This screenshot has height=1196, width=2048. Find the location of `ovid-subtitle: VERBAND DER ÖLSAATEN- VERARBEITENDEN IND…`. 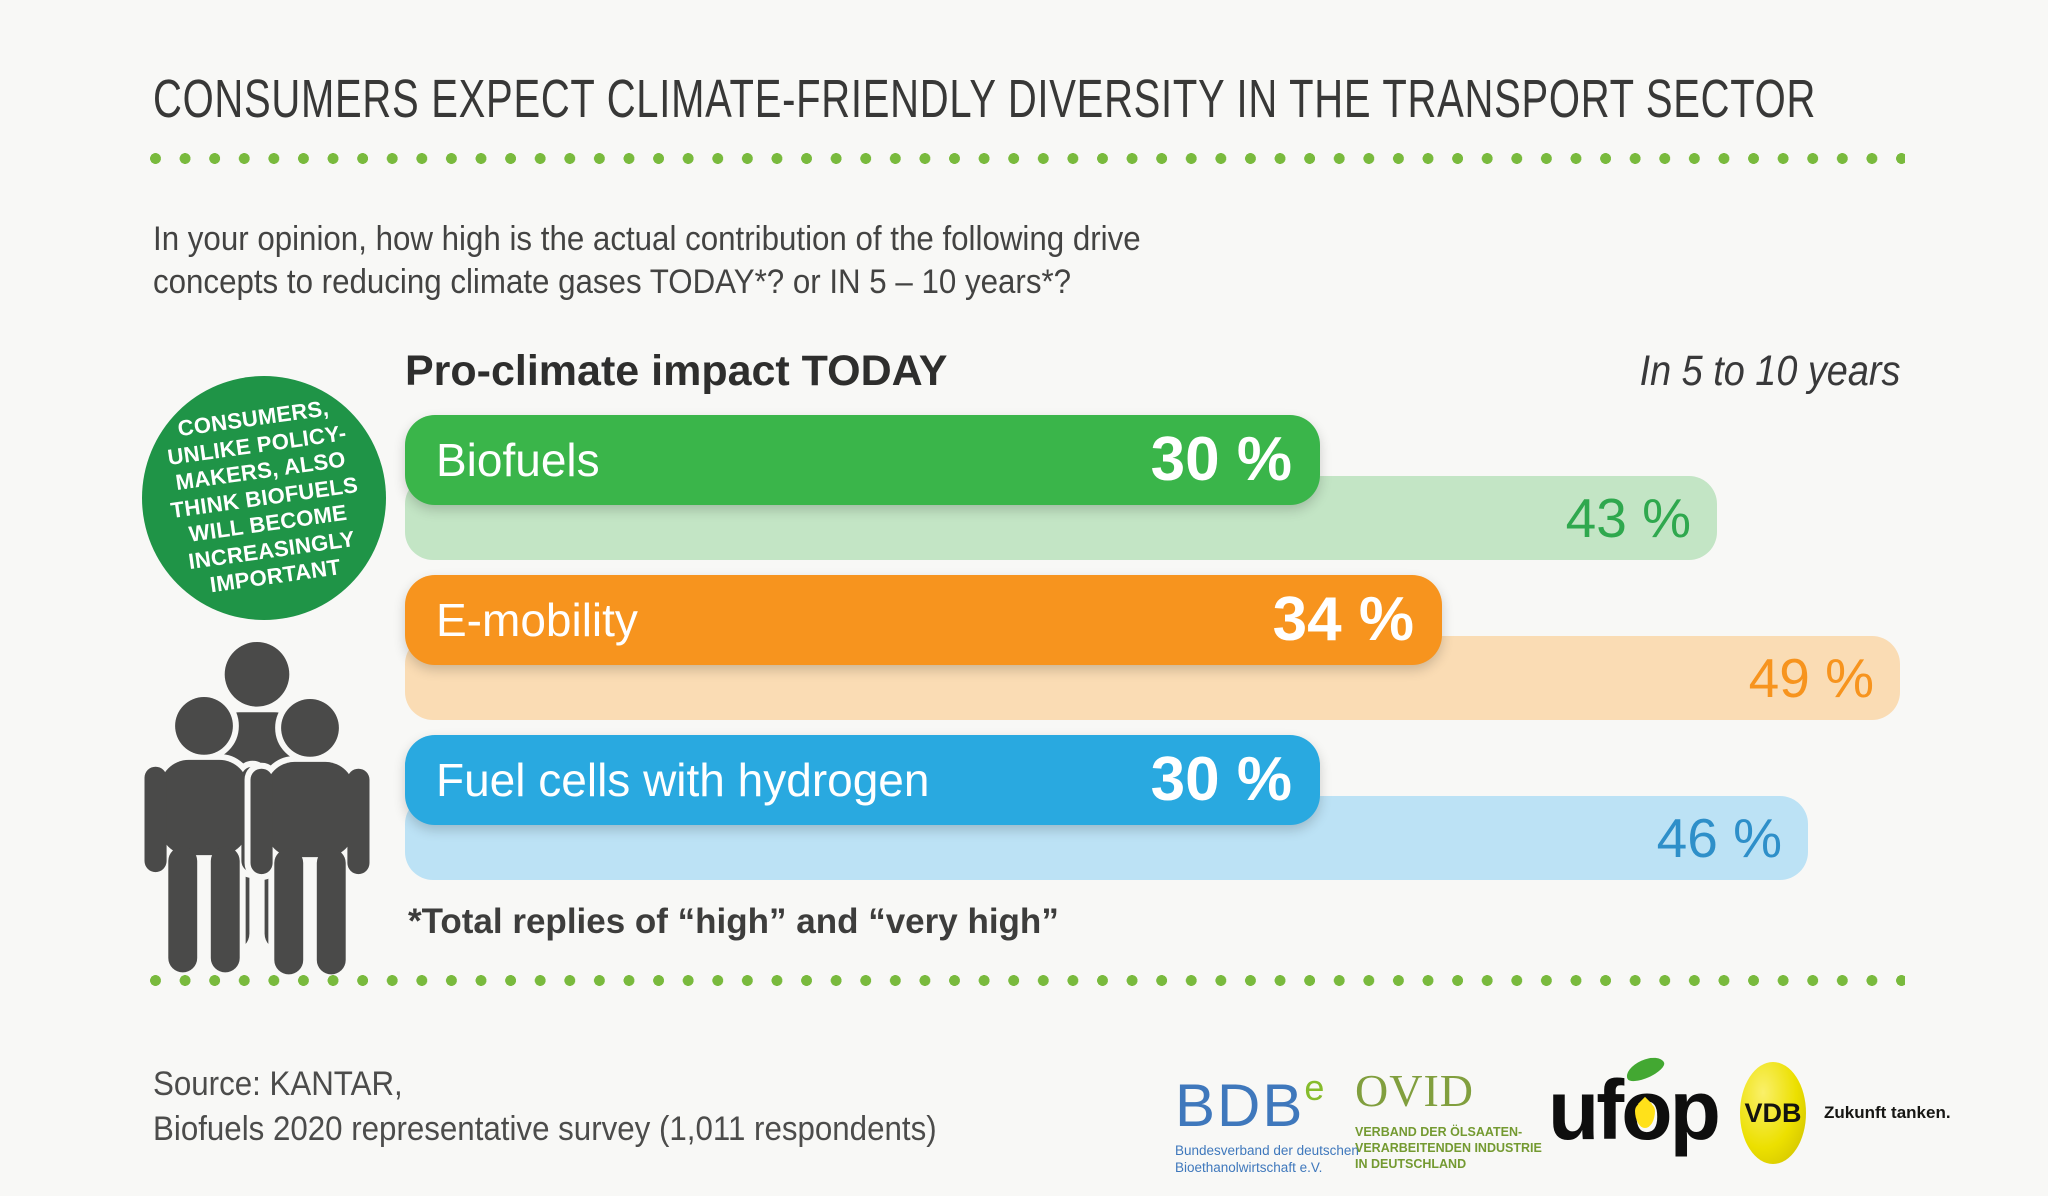

ovid-subtitle: VERBAND DER ÖLSAATEN- VERARBEITENDEN IND… is located at coordinates (1448, 1148).